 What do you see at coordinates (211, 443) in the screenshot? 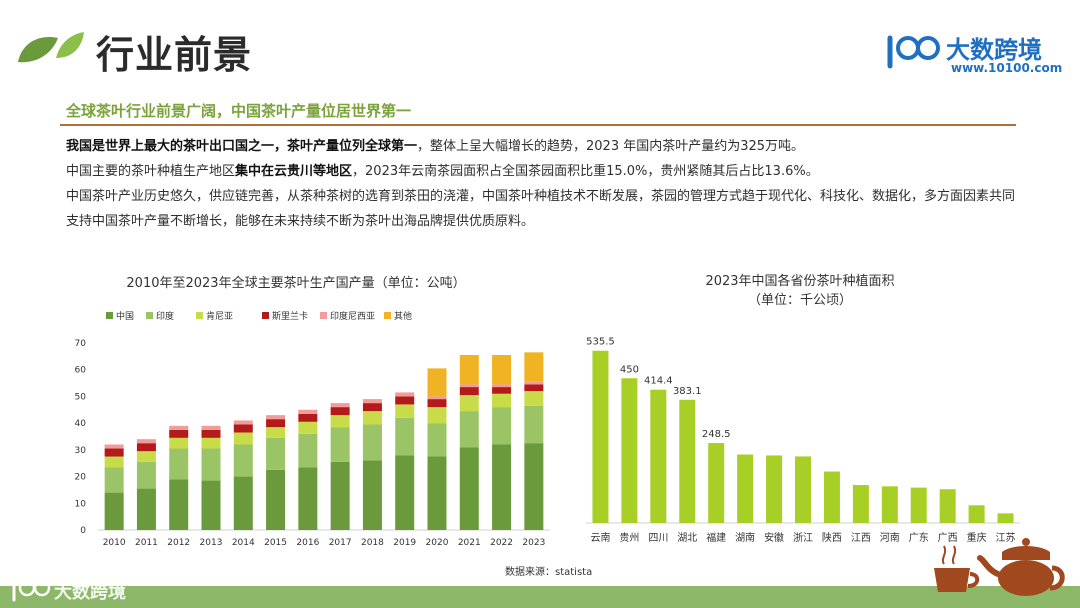
I see `bar-2013-肯尼亚` at bounding box center [211, 443].